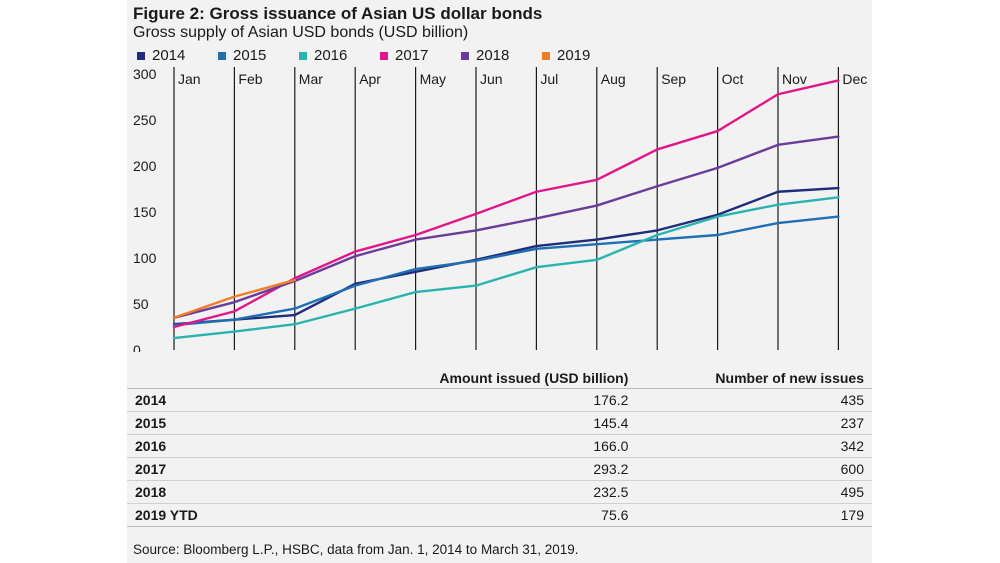 The height and width of the screenshot is (563, 1000). I want to click on row-year: 2014, so click(235, 400).